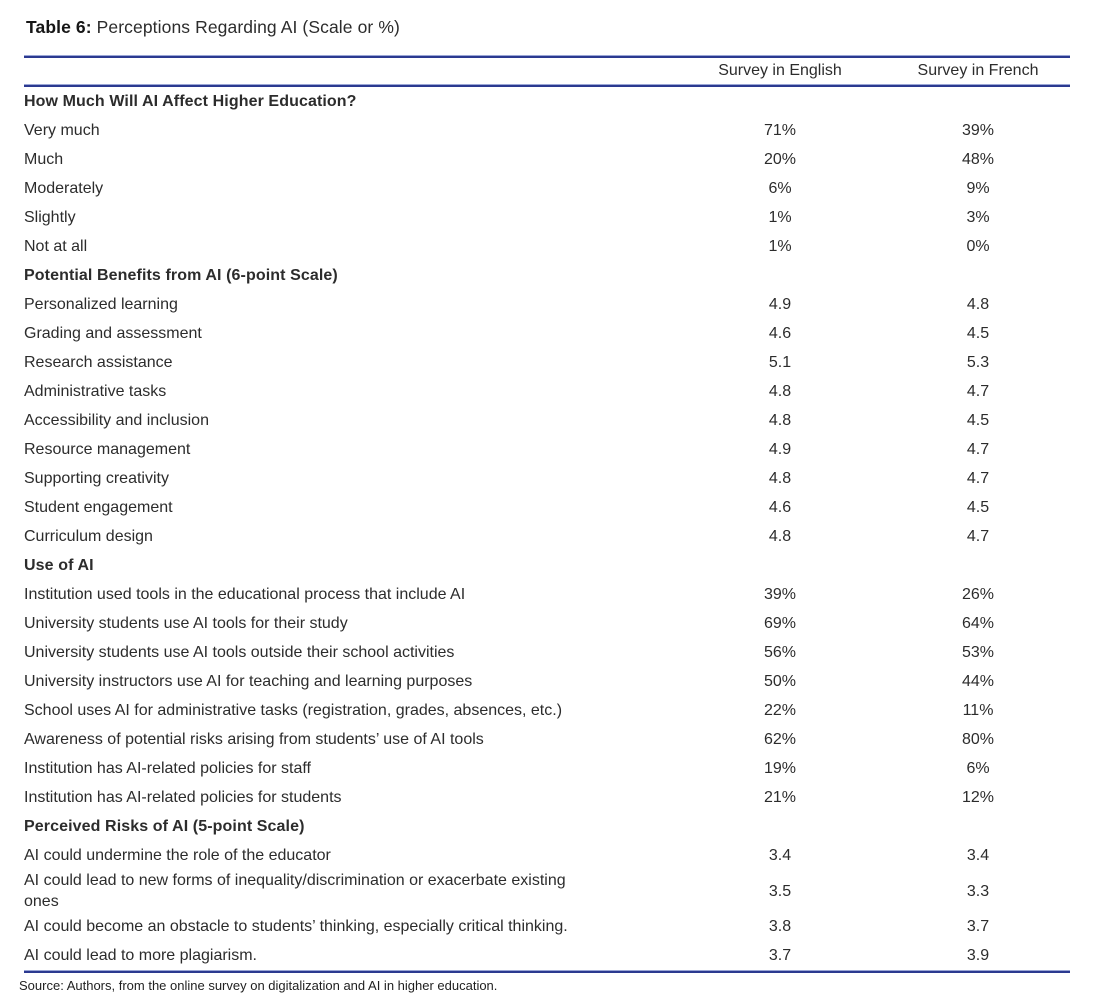  Describe the element at coordinates (780, 362) in the screenshot. I see `value-english: 5.1` at that location.